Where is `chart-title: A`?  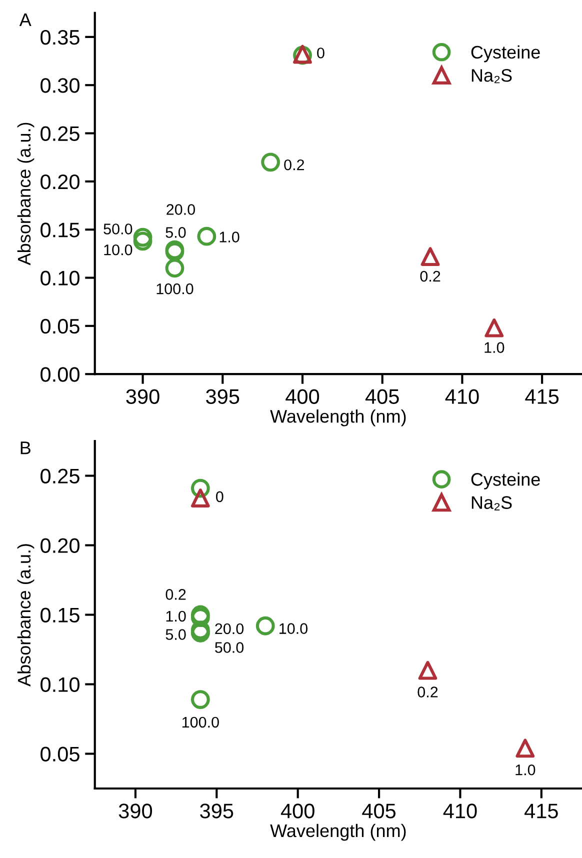 chart-title: A is located at coordinates (25, 20).